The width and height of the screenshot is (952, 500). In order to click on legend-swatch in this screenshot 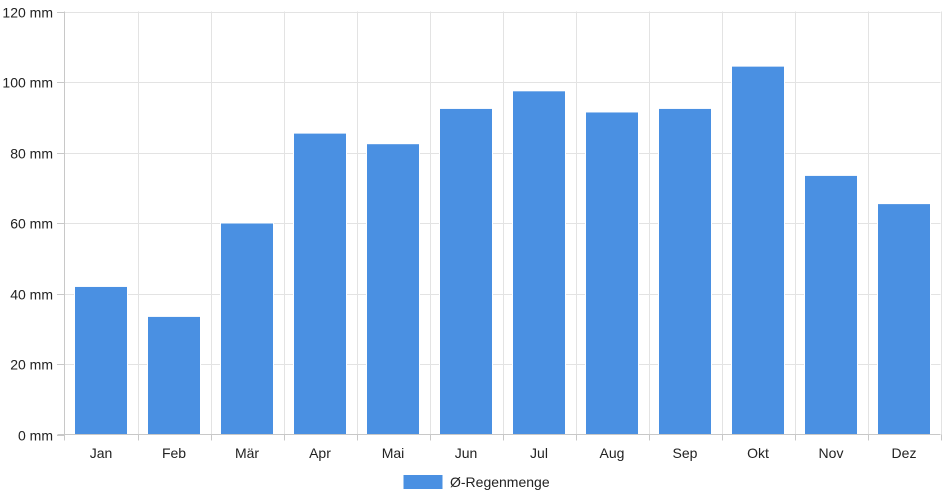, I will do `click(423, 482)`.